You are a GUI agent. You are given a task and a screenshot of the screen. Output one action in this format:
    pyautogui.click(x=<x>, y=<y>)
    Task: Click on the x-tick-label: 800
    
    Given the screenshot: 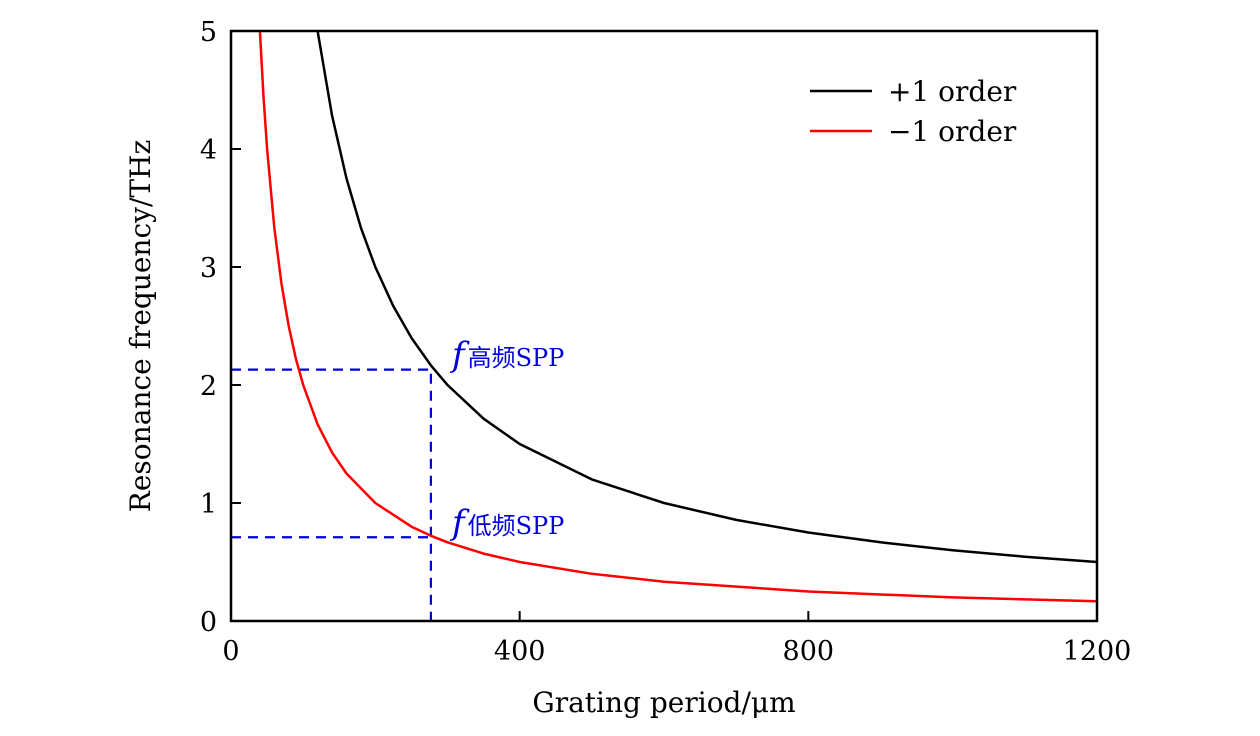 What is the action you would take?
    pyautogui.click(x=809, y=651)
    